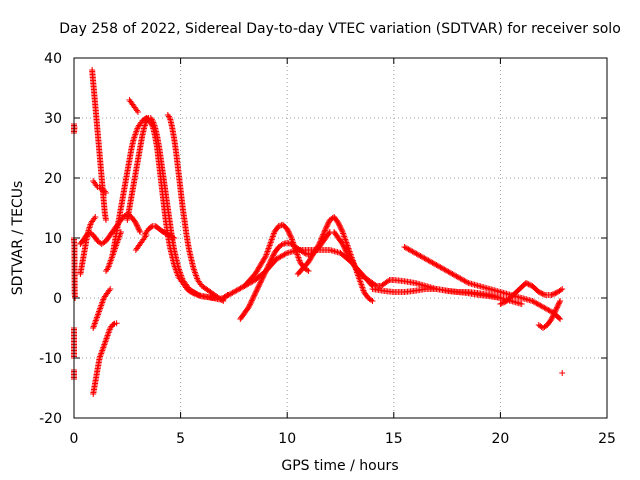 The height and width of the screenshot is (480, 640). What do you see at coordinates (180, 439) in the screenshot?
I see `x-tick-label: 5` at bounding box center [180, 439].